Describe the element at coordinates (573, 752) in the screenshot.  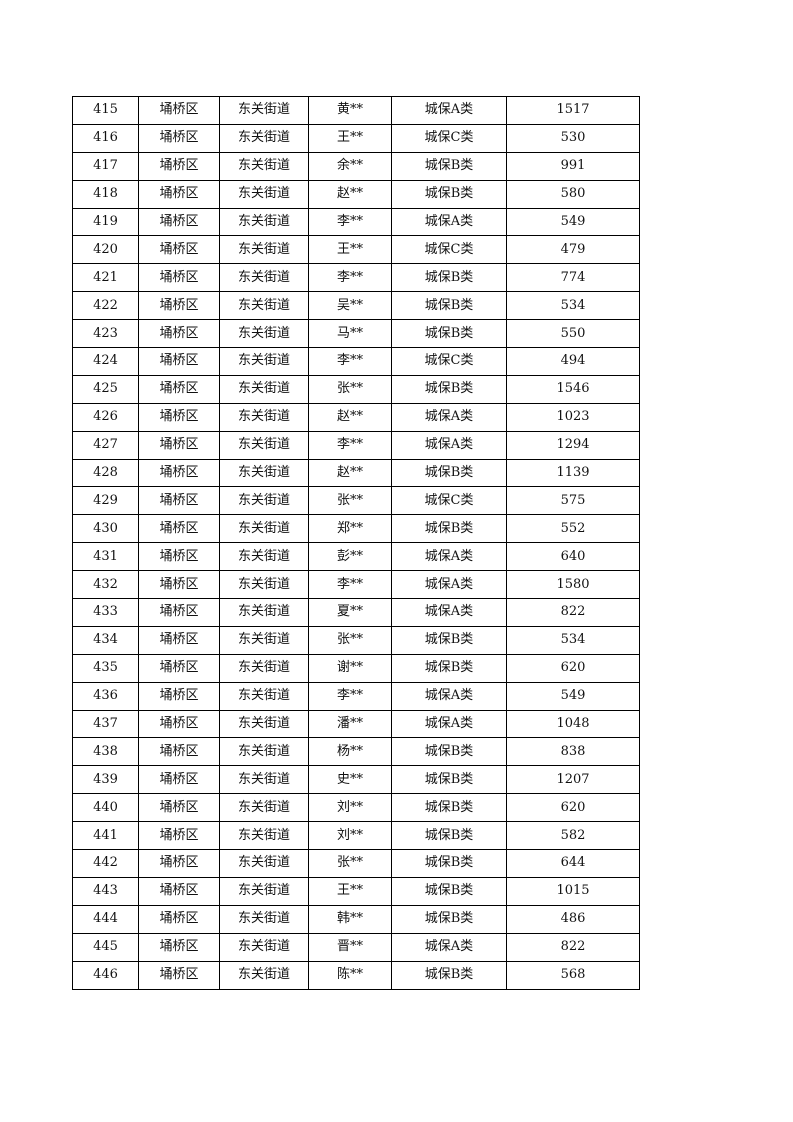
I see `amount-cell: 838` at that location.